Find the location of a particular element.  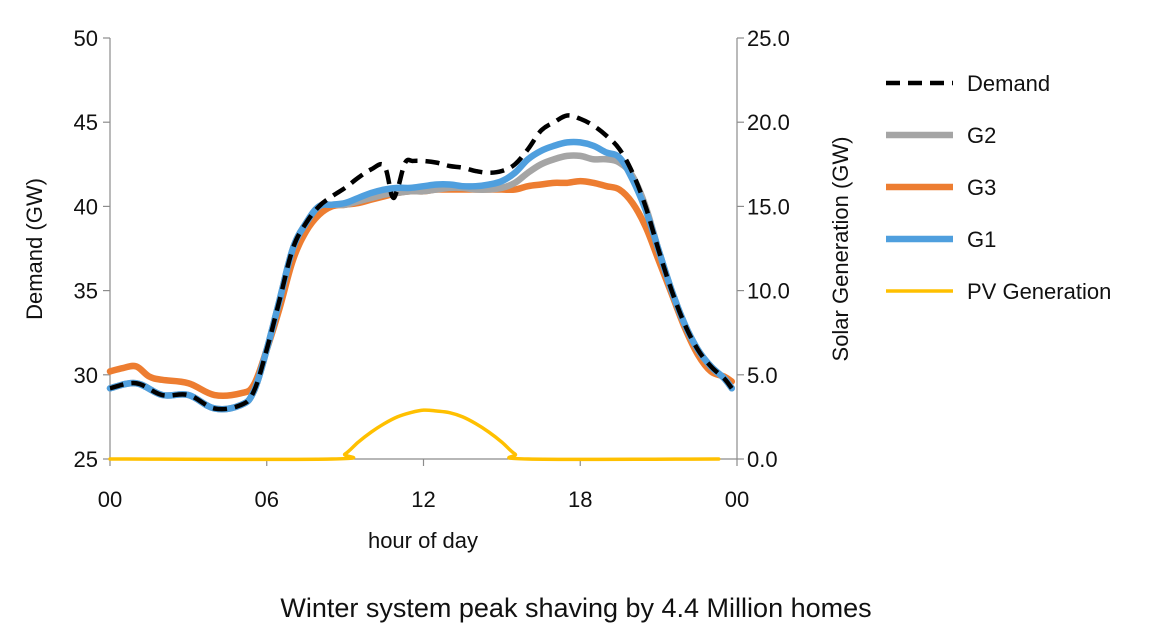

left-y-tick-label: 25 is located at coordinates (86, 459).